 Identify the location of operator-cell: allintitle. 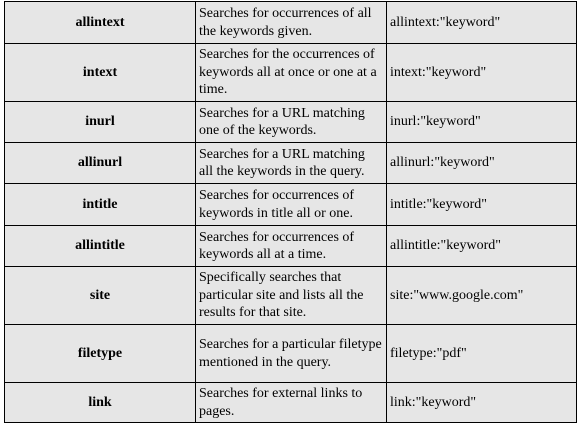
(100, 246).